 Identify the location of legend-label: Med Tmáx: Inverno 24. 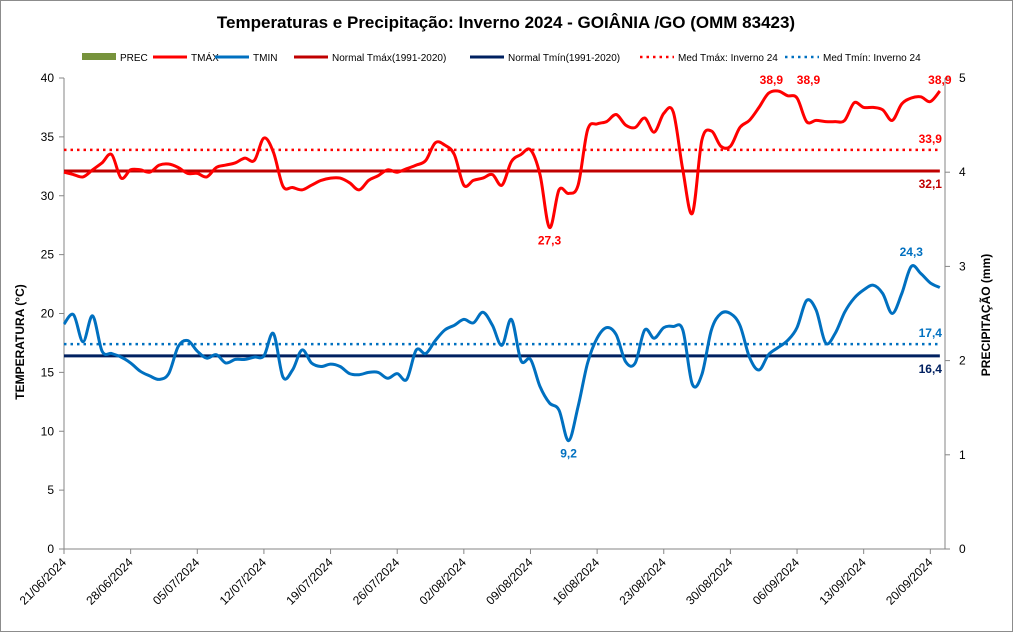
(728, 58).